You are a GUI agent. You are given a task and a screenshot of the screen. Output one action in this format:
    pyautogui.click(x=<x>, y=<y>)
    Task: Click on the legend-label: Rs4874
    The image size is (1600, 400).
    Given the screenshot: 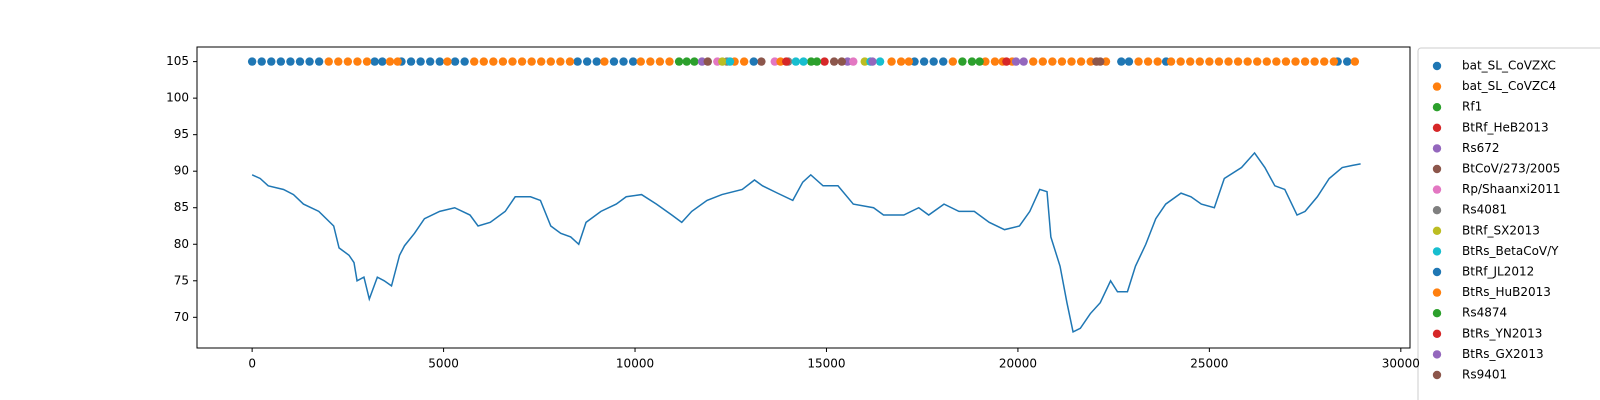 What is the action you would take?
    pyautogui.click(x=1484, y=313)
    